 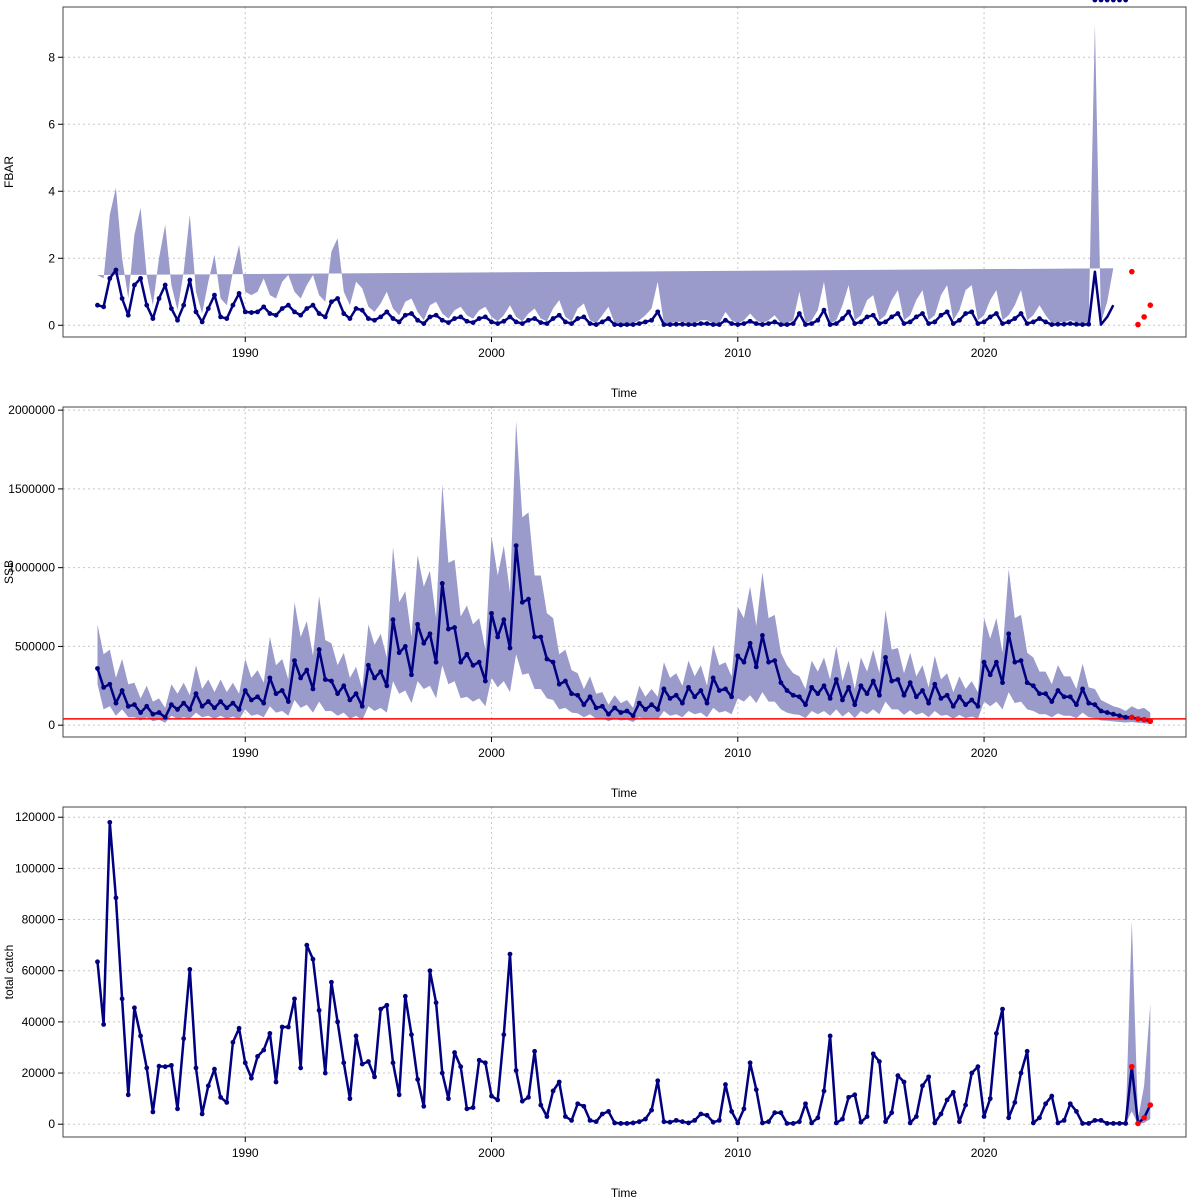 I want to click on fbar-ytick-label: 6, so click(x=51, y=124).